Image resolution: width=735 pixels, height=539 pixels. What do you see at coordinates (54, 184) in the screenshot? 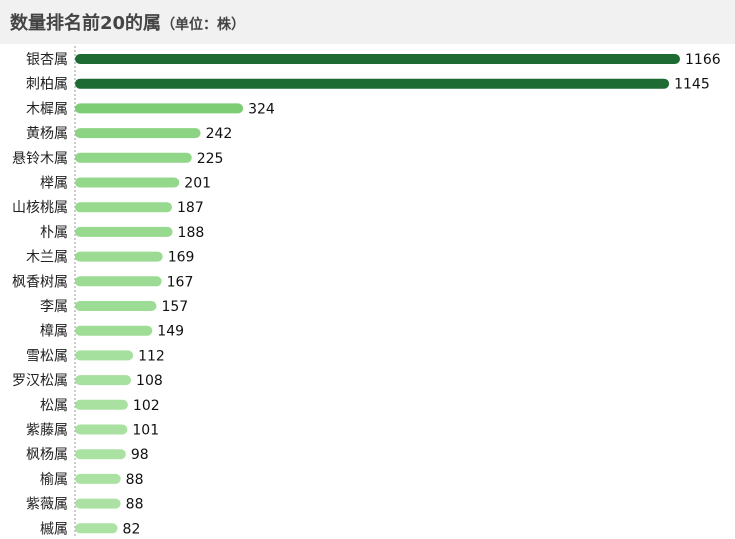
I see `category-label: 榉属` at bounding box center [54, 184].